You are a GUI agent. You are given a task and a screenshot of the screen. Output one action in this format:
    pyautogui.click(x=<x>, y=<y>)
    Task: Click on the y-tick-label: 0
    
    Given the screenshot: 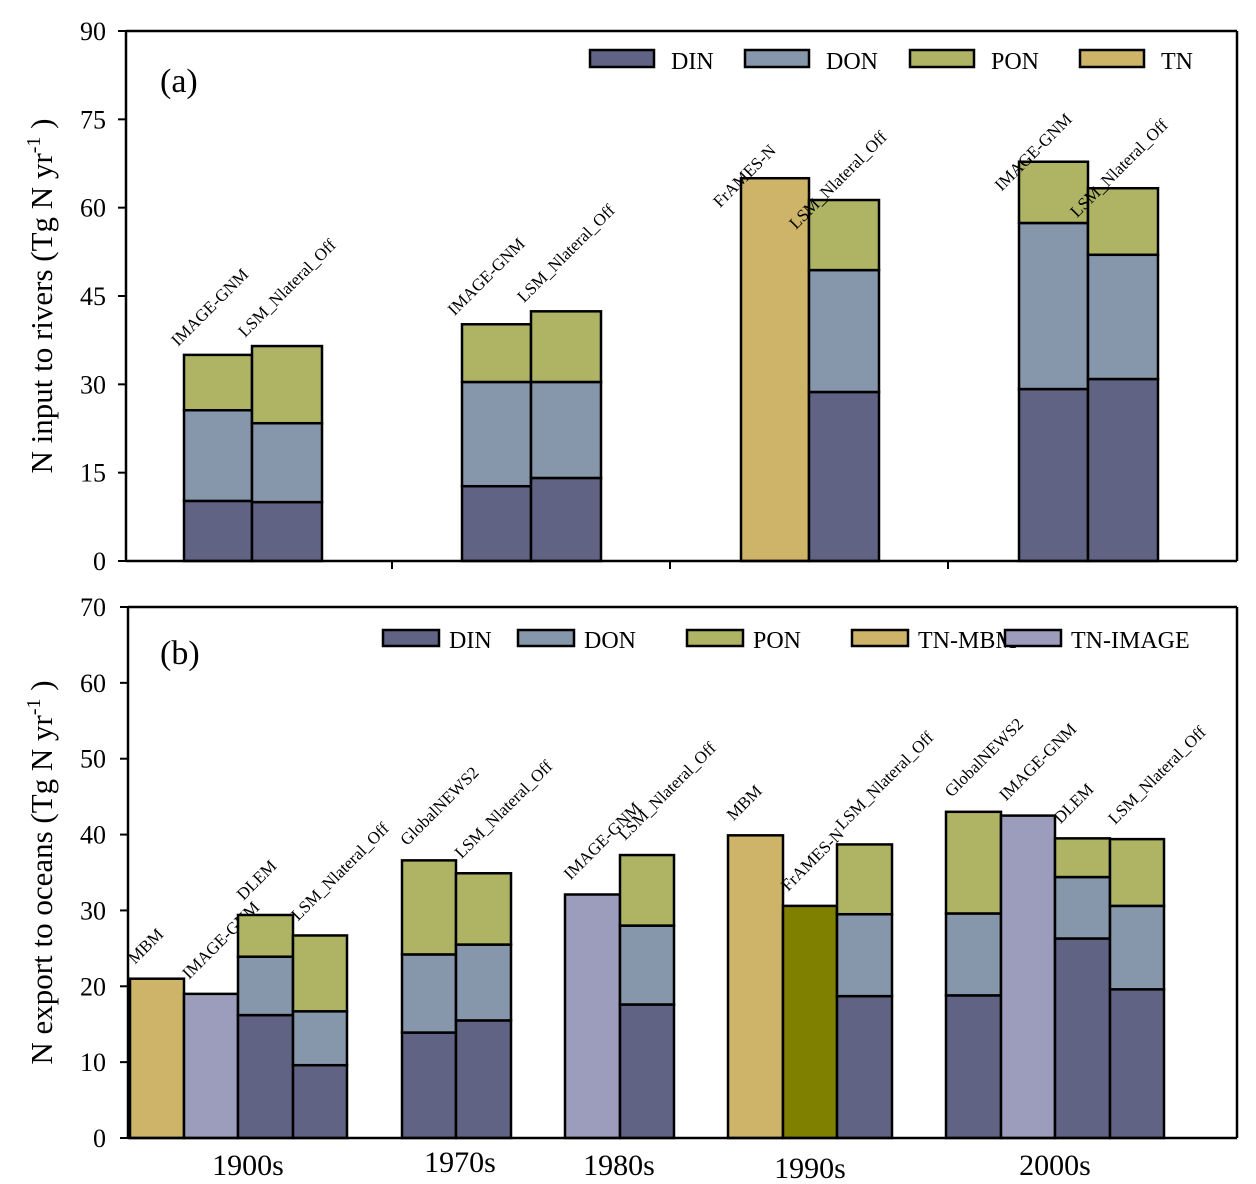 What is the action you would take?
    pyautogui.click(x=99, y=561)
    